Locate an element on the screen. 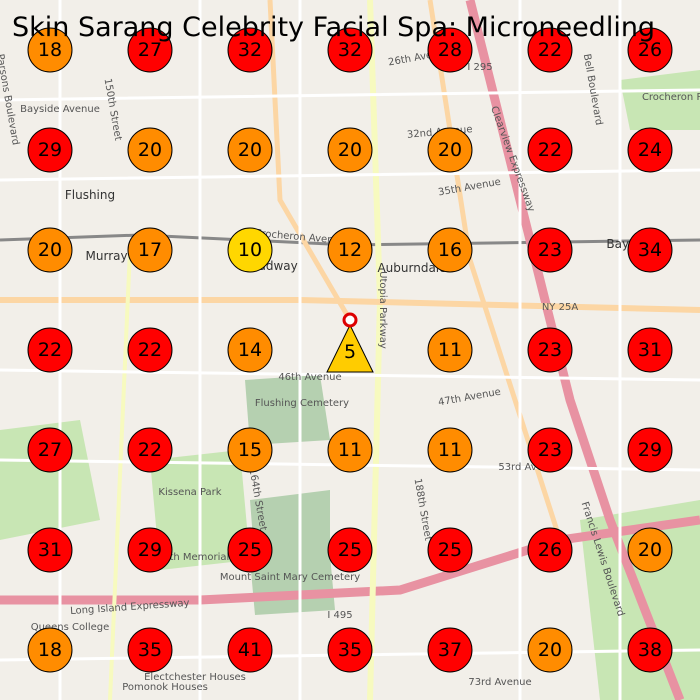 The width and height of the screenshot is (700, 700). map-label: 73rd Avenue is located at coordinates (499, 682).